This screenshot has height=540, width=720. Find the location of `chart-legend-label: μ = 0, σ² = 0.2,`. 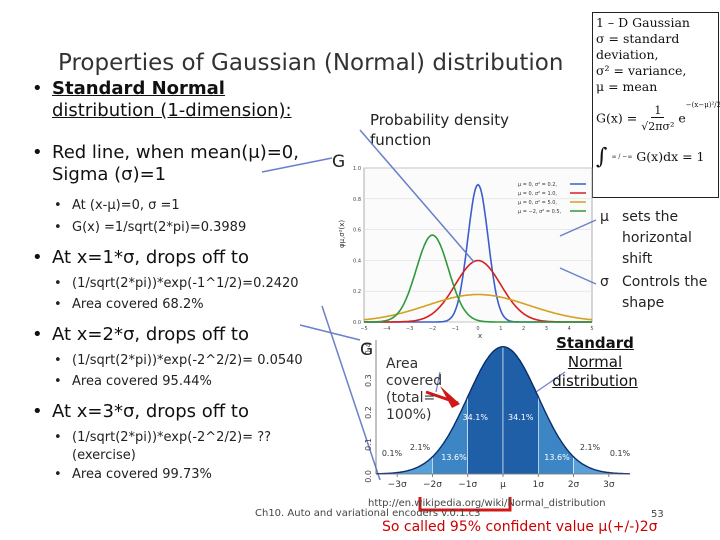

chart-legend-label: μ = 0, σ² = 0.2, is located at coordinates (537, 185).